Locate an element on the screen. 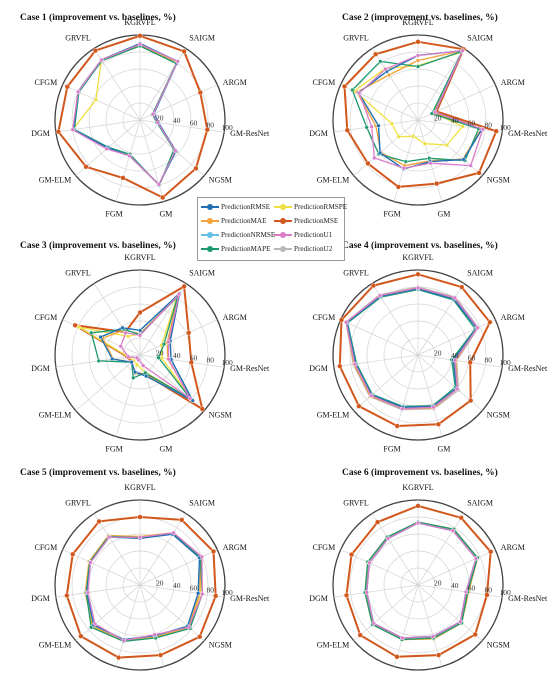 The width and height of the screenshot is (550, 676). series-line-predictionmae is located at coordinates (143, 587).